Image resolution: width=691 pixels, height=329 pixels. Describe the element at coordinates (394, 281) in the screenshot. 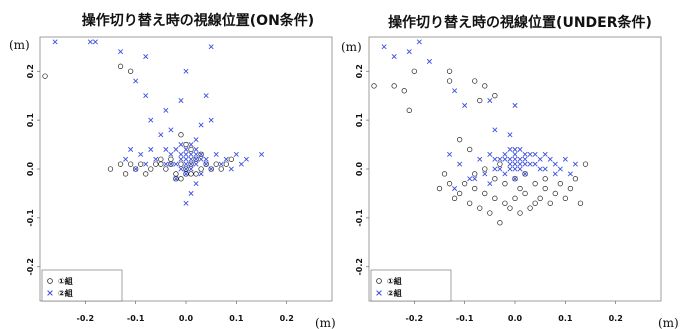

I see `legend-entry-1: ①組` at that location.